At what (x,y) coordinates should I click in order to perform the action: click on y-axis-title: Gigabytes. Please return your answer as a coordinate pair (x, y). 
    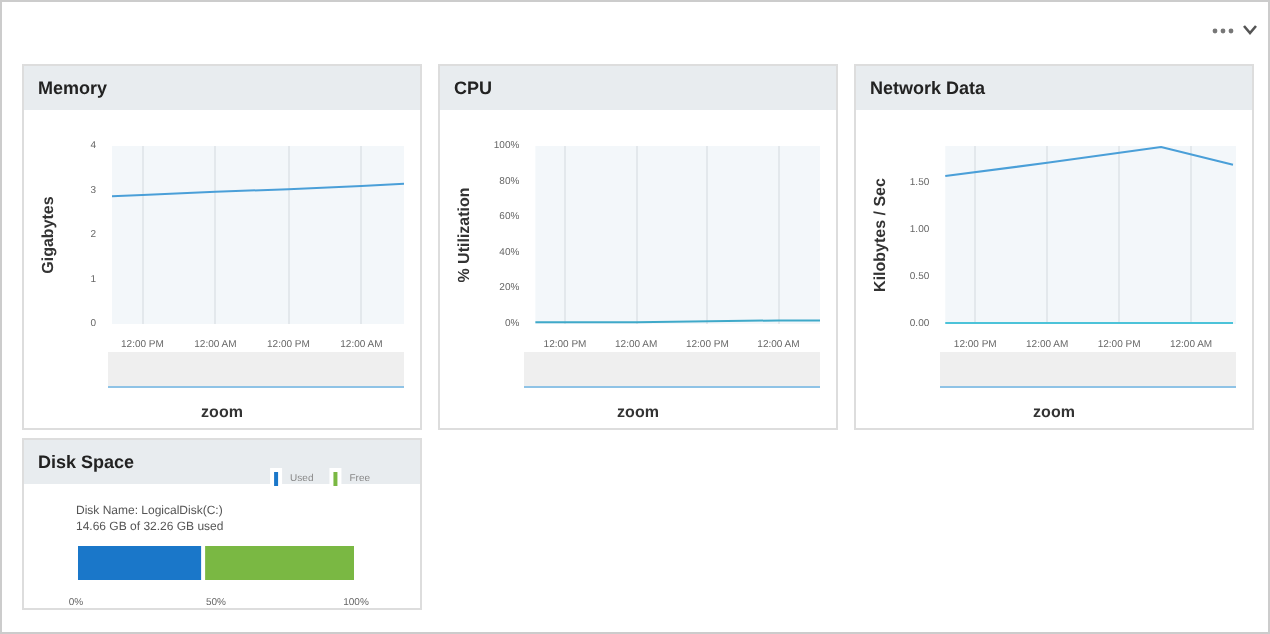
    Looking at the image, I should click on (48, 234).